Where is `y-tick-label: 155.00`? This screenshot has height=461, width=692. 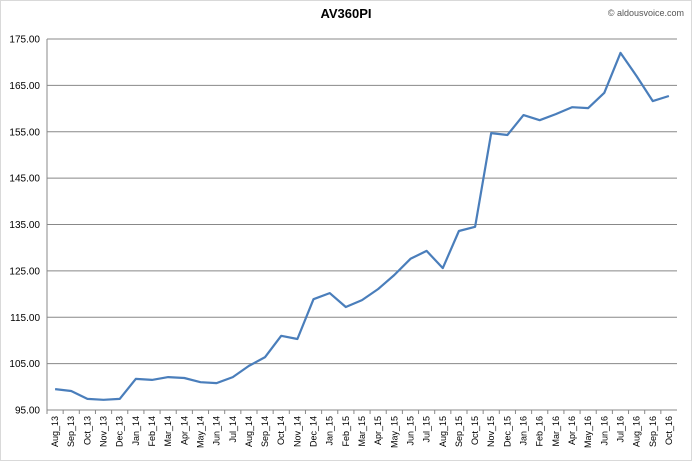
y-tick-label: 155.00 is located at coordinates (24, 132).